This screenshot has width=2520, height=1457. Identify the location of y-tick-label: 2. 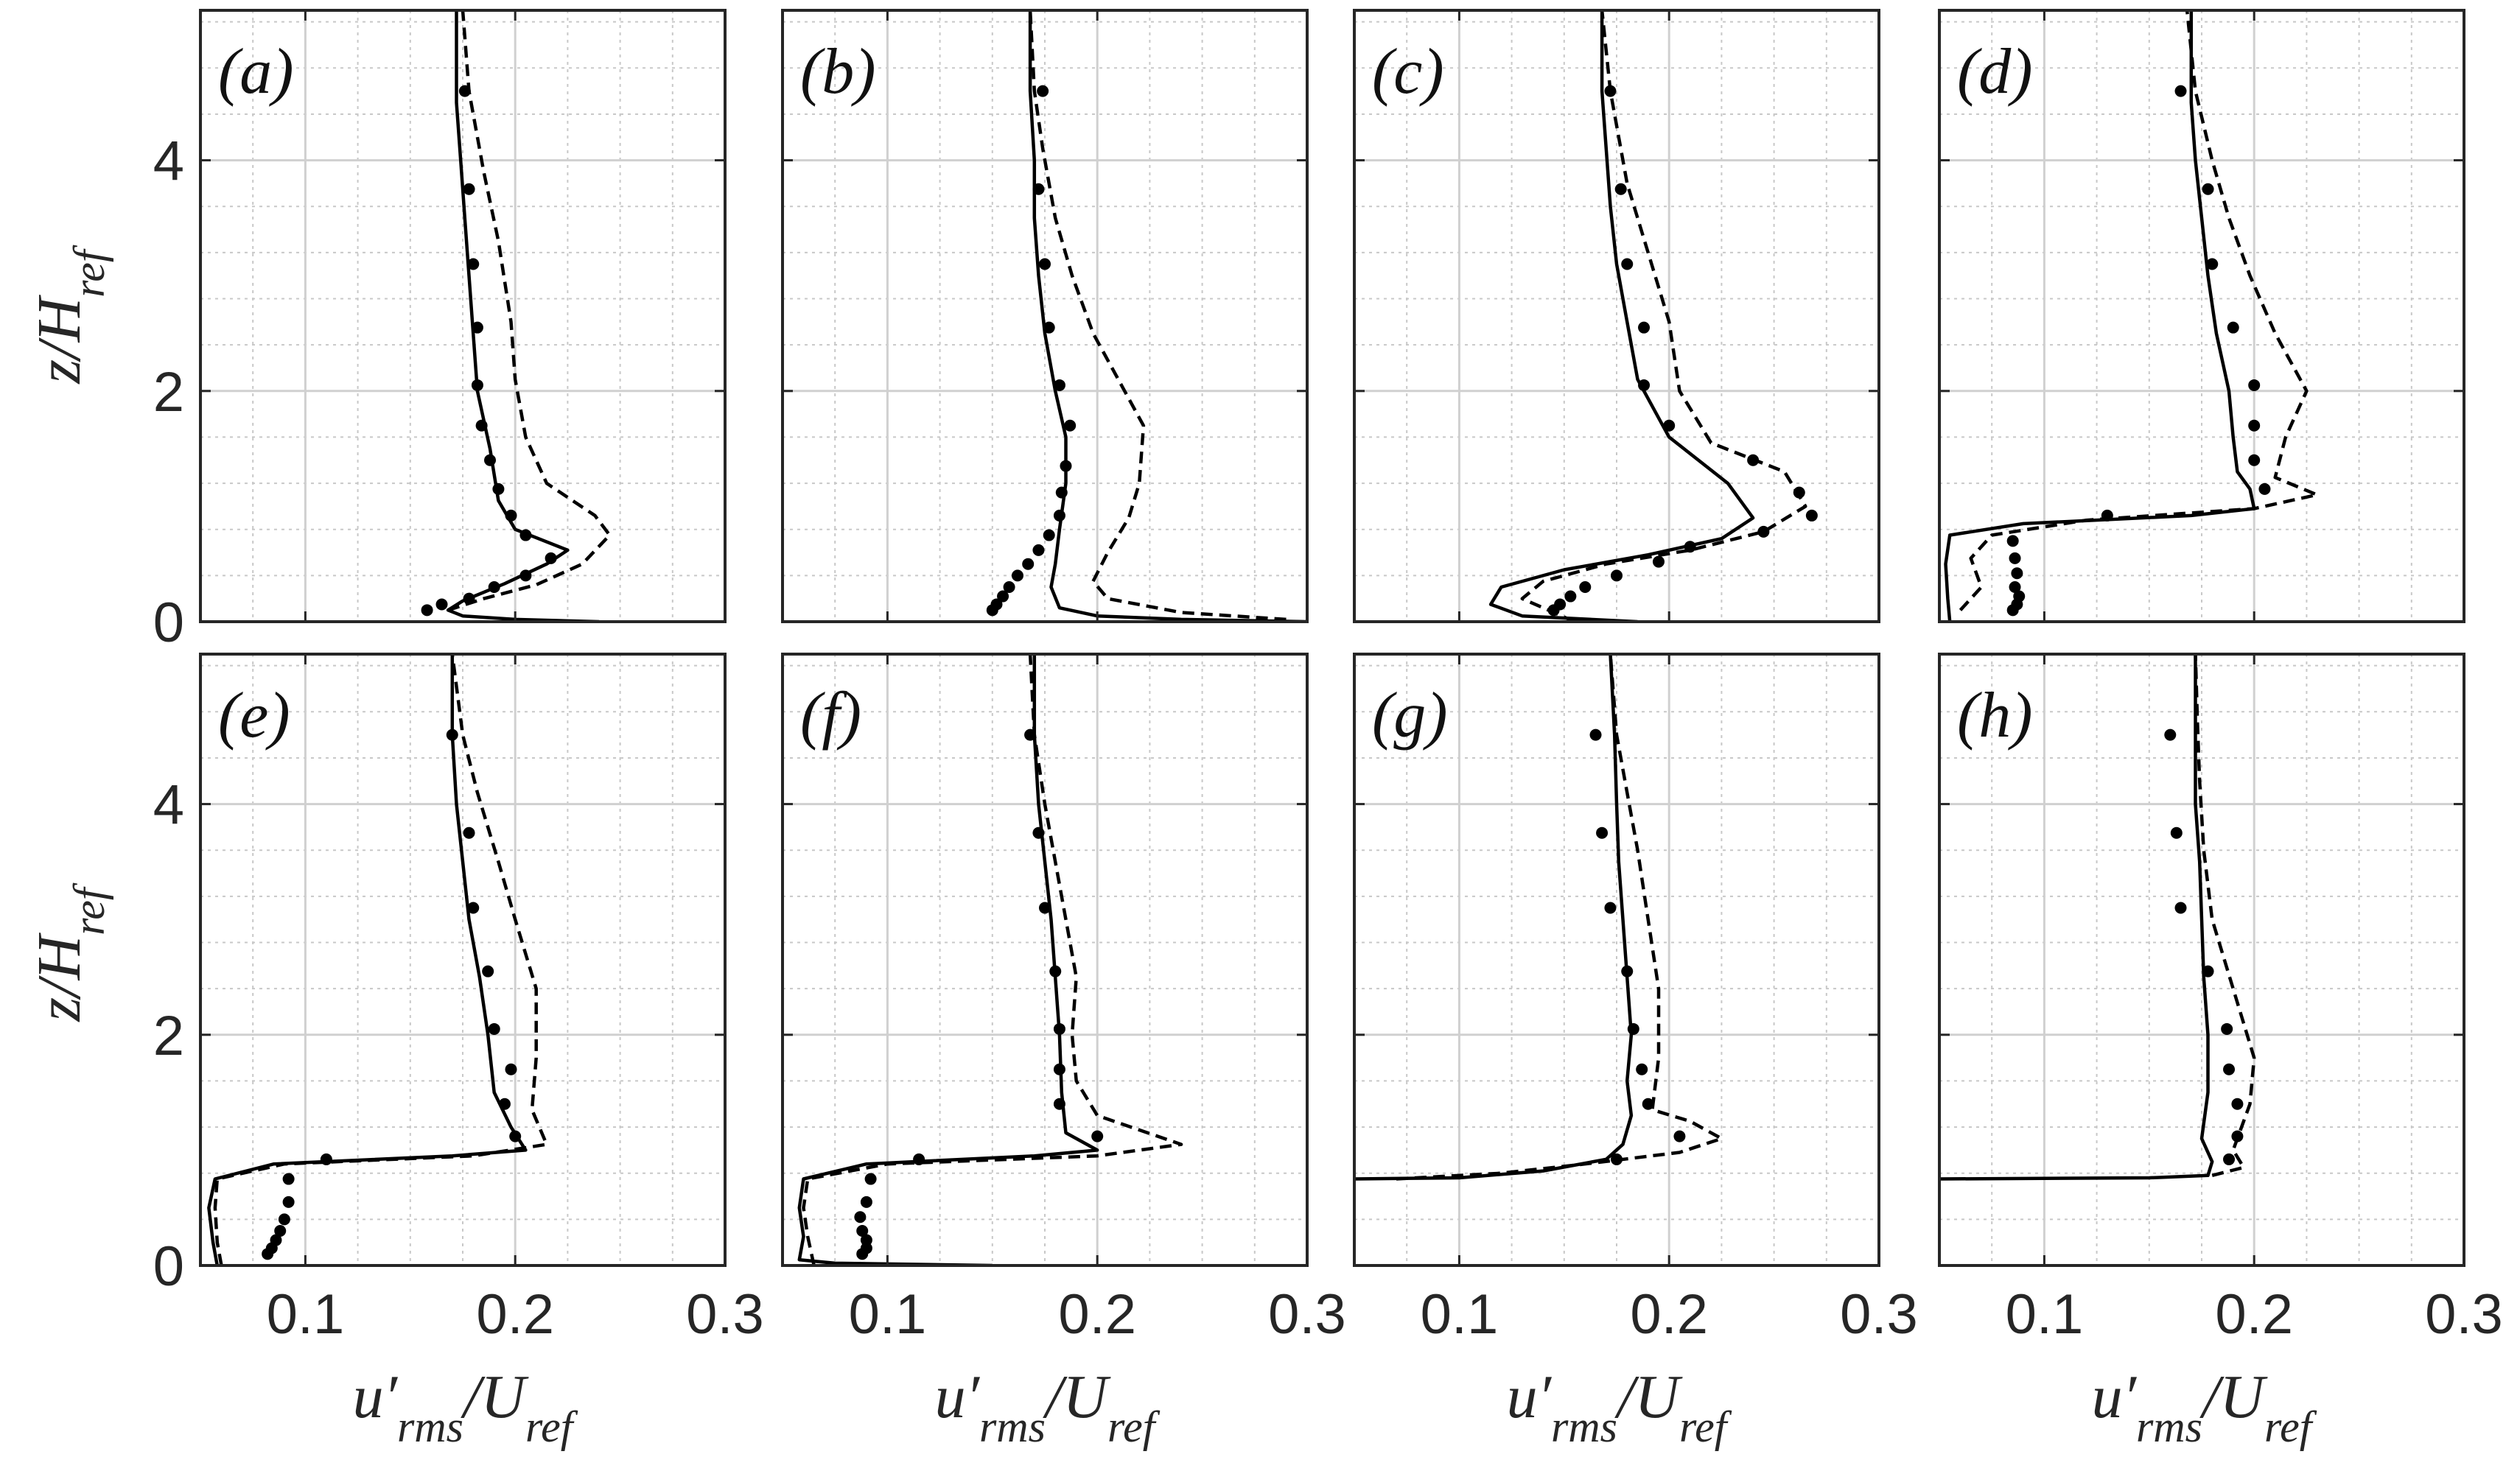
(168, 392).